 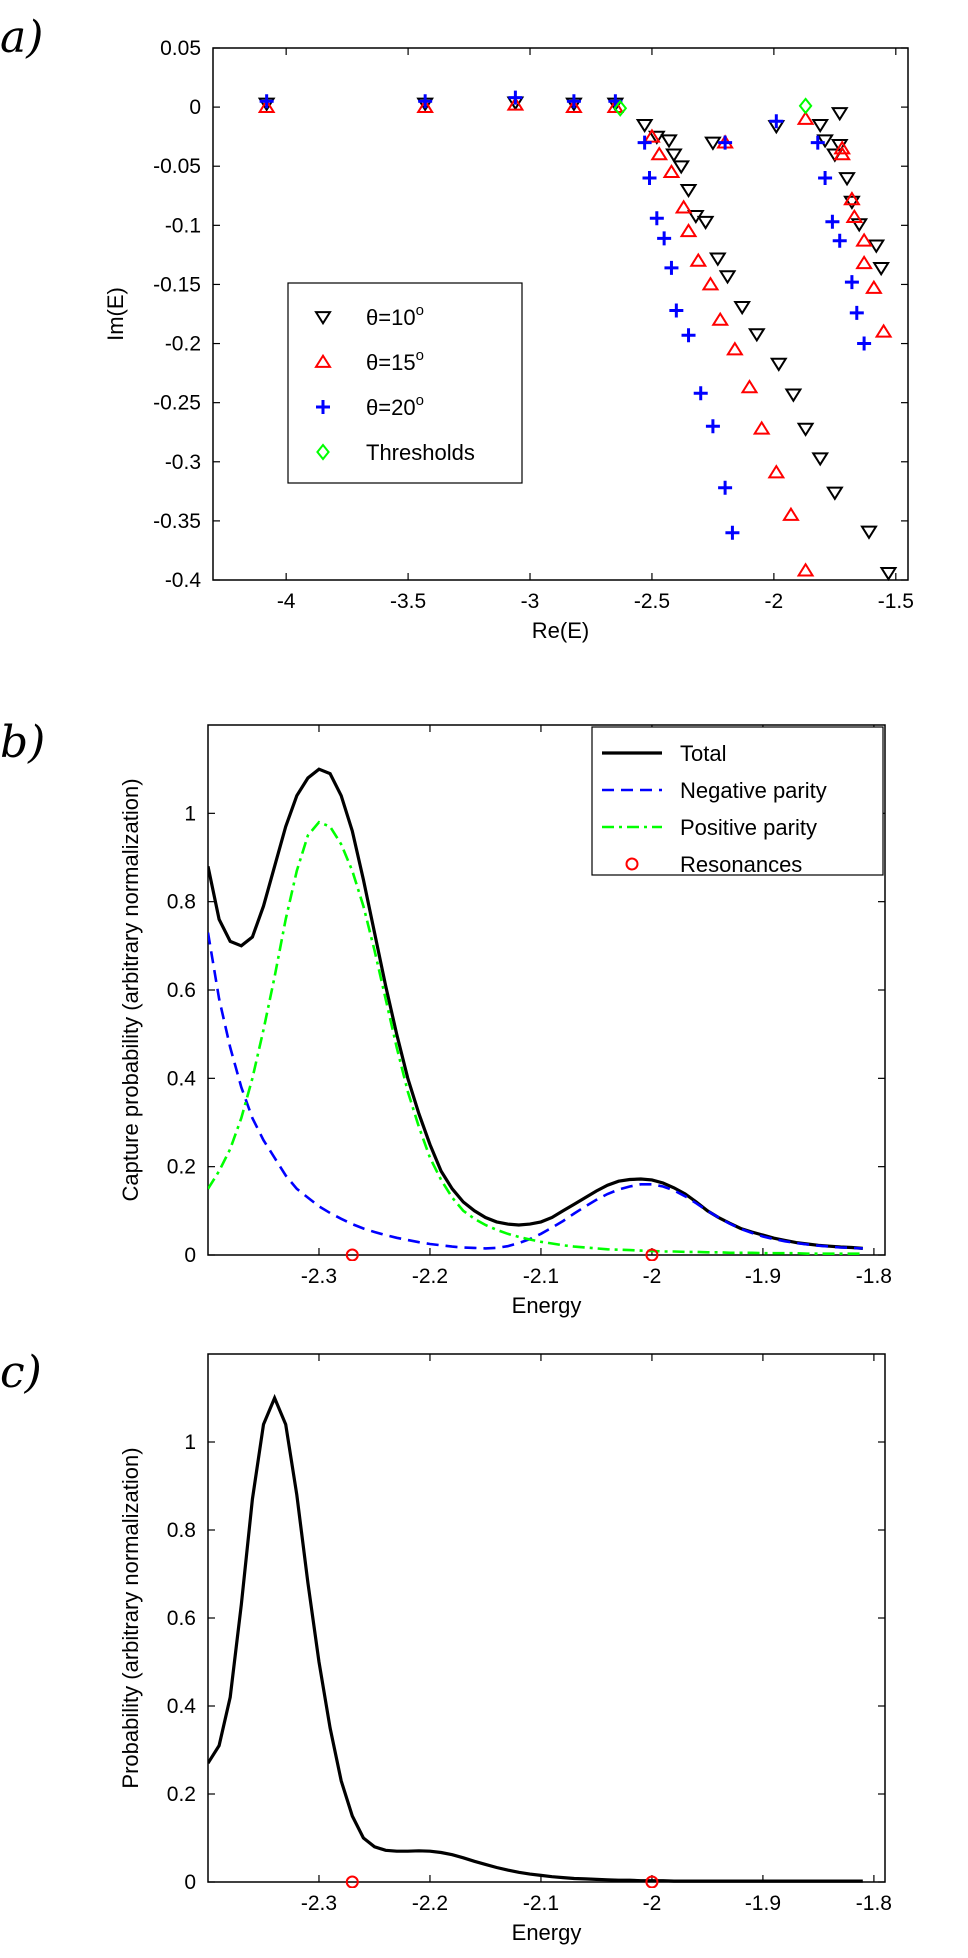 I want to click on legend-entry: Total, so click(x=703, y=753).